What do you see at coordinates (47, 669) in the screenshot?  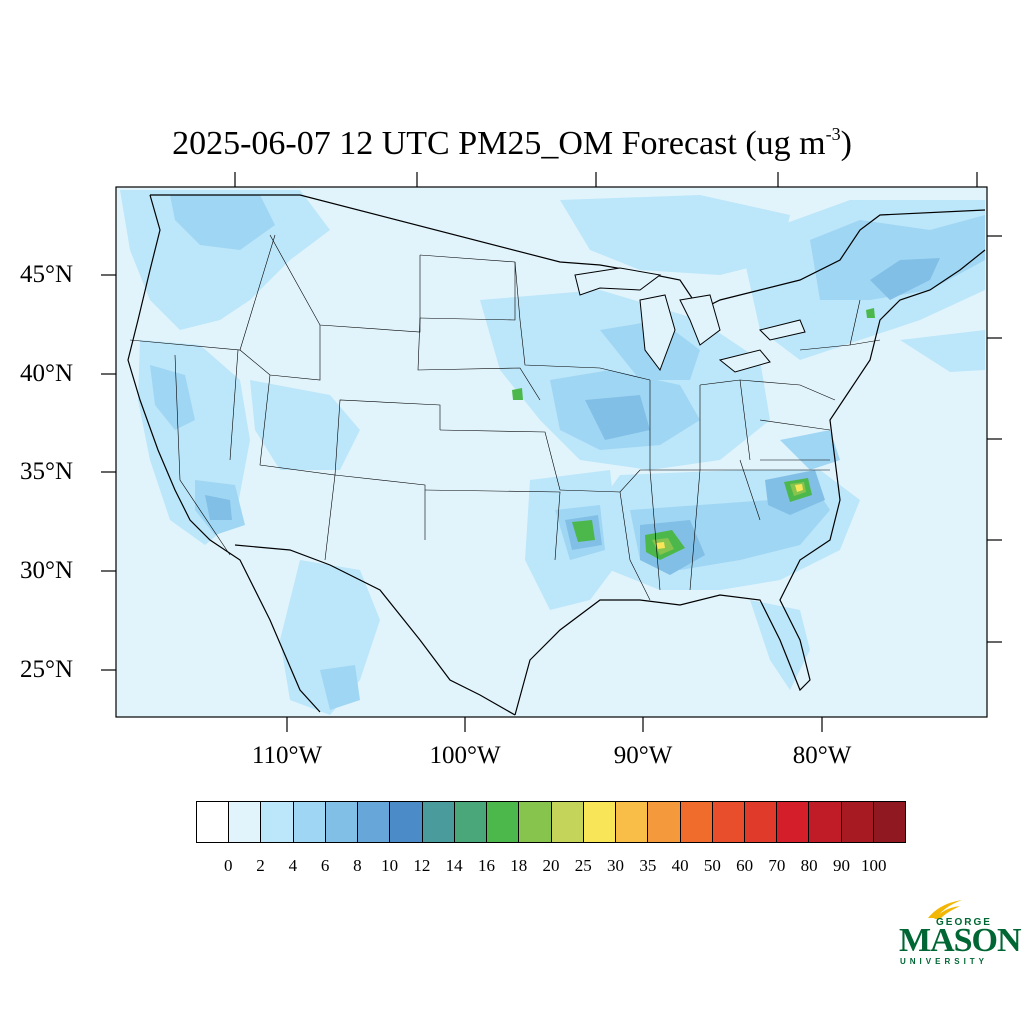 I see `lat-label-25: 25°N` at bounding box center [47, 669].